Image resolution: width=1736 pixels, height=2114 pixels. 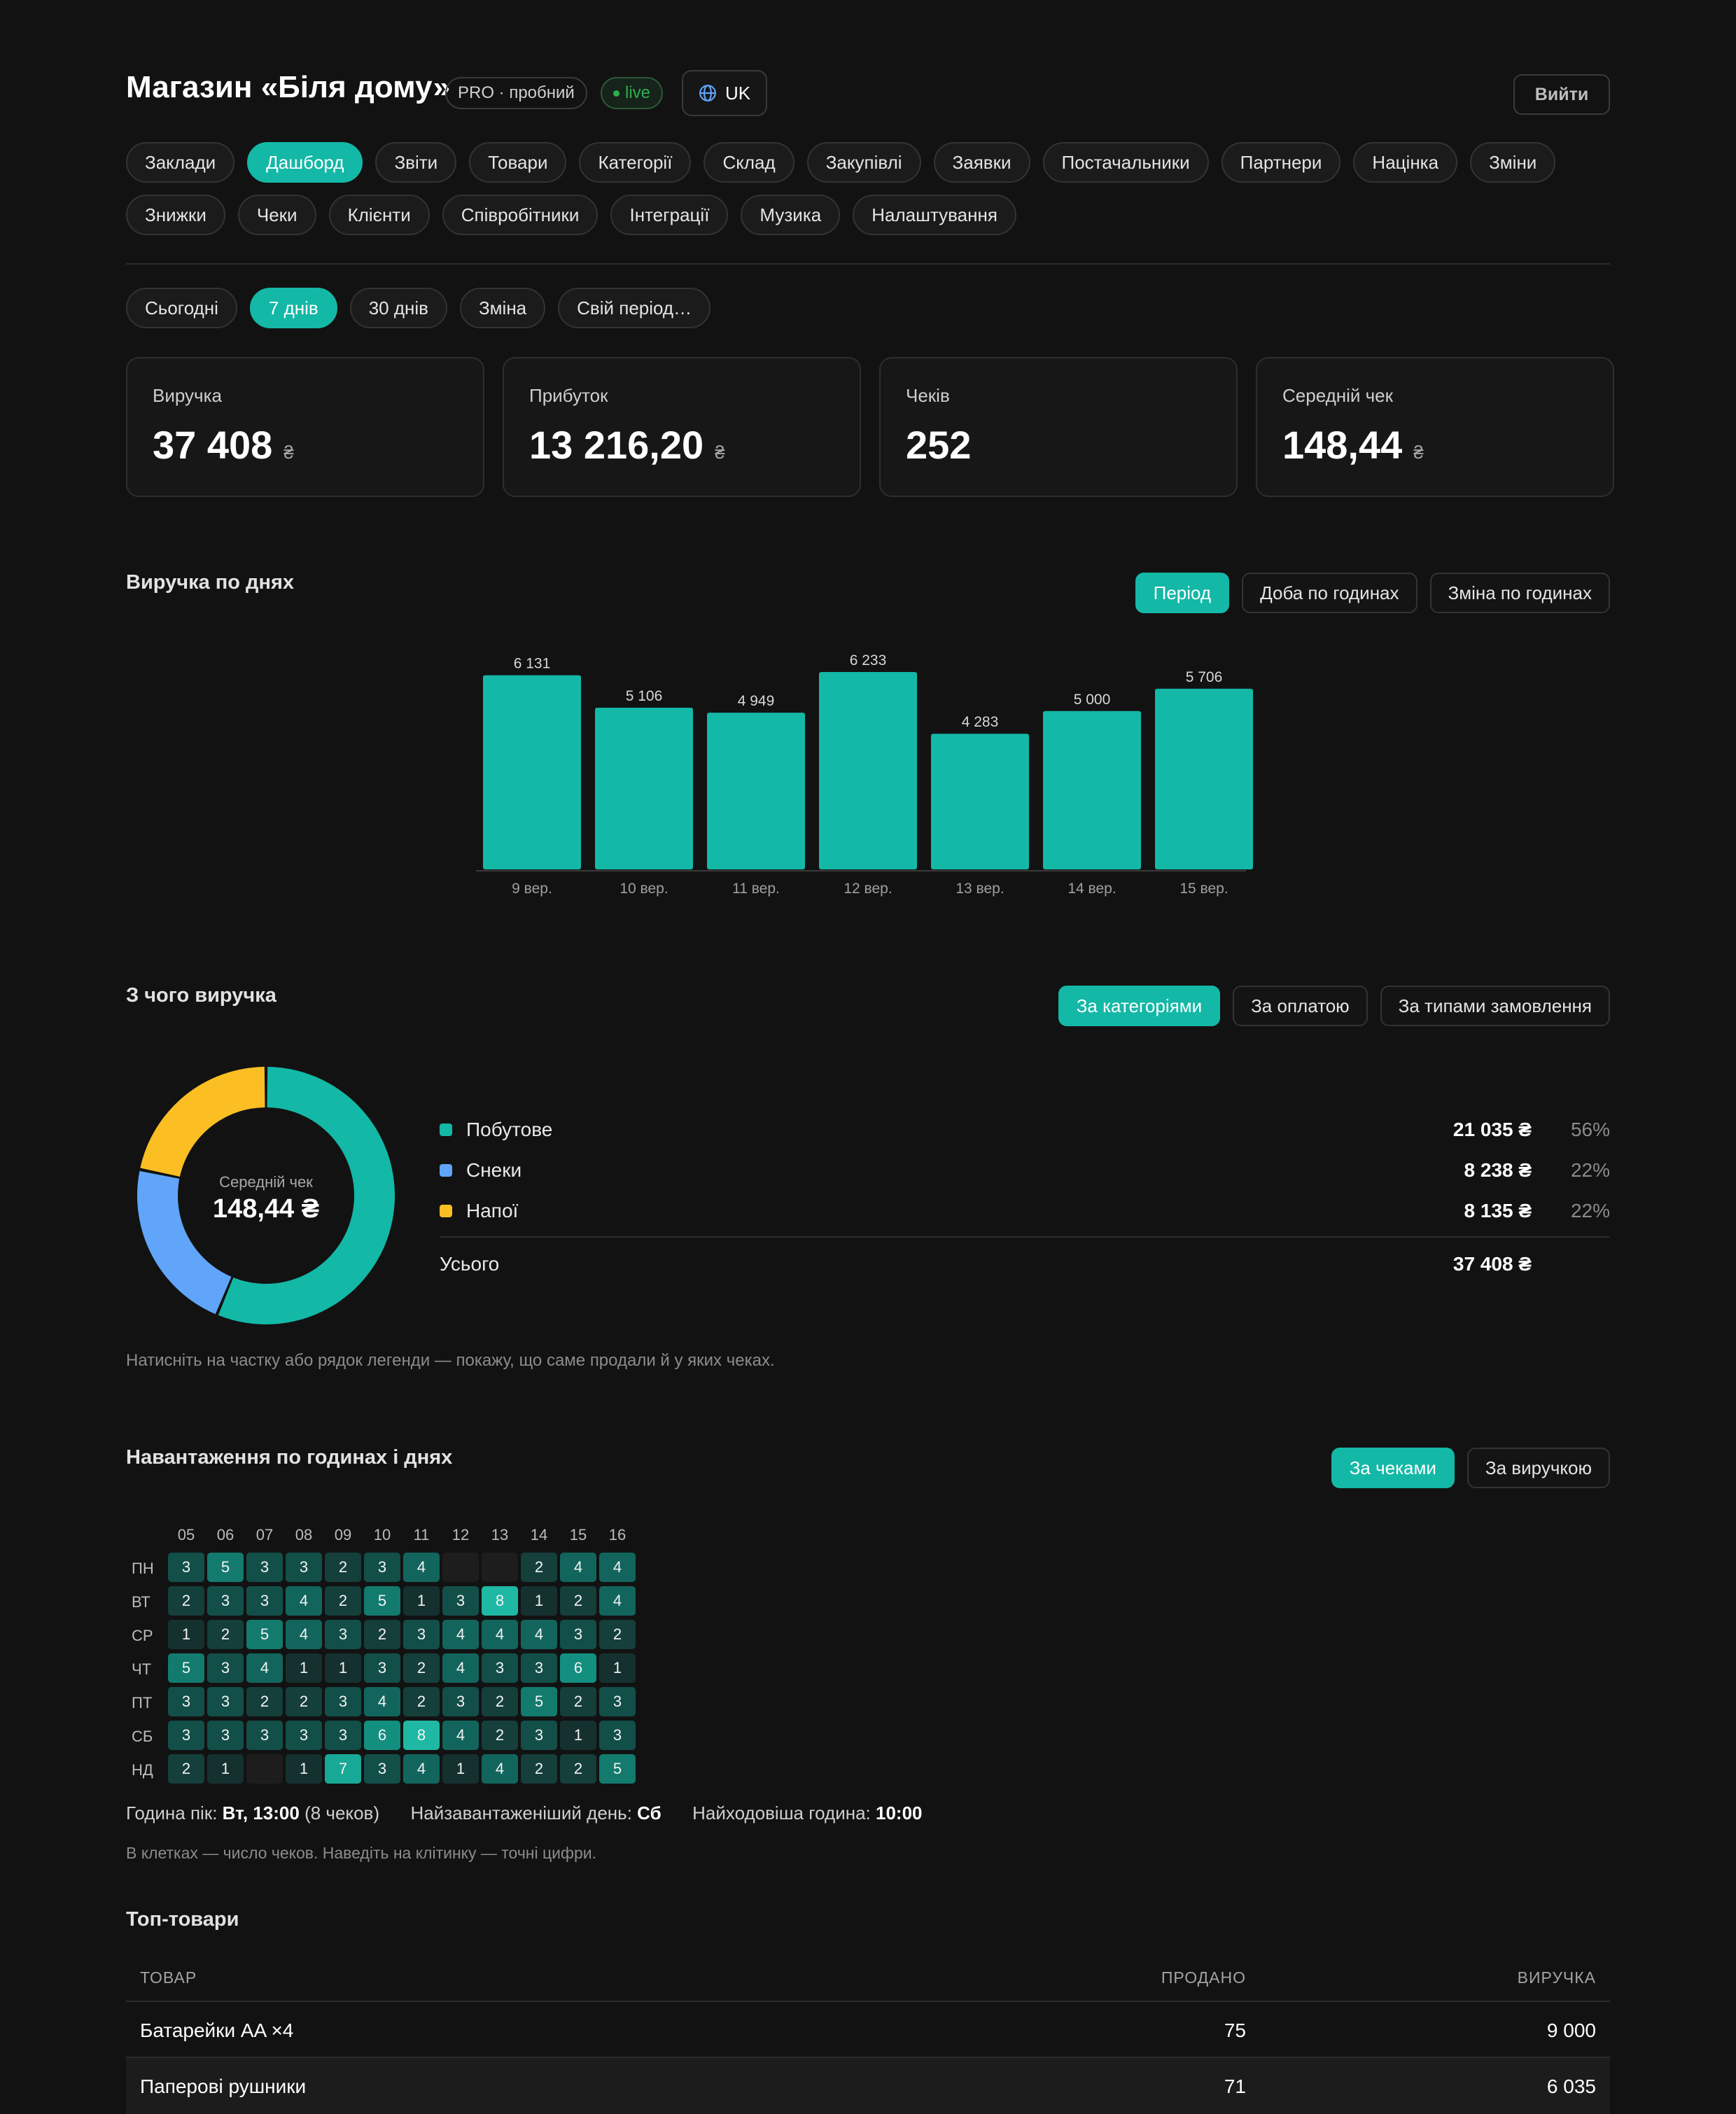 I want to click on nav-tab-row1-5: Склад, so click(x=749, y=162).